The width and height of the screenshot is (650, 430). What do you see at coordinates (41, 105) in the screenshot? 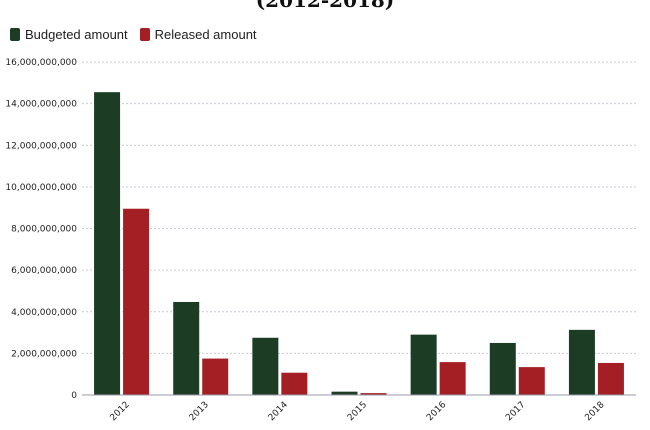
I see `y-tick-label: 14,000,000,000` at bounding box center [41, 105].